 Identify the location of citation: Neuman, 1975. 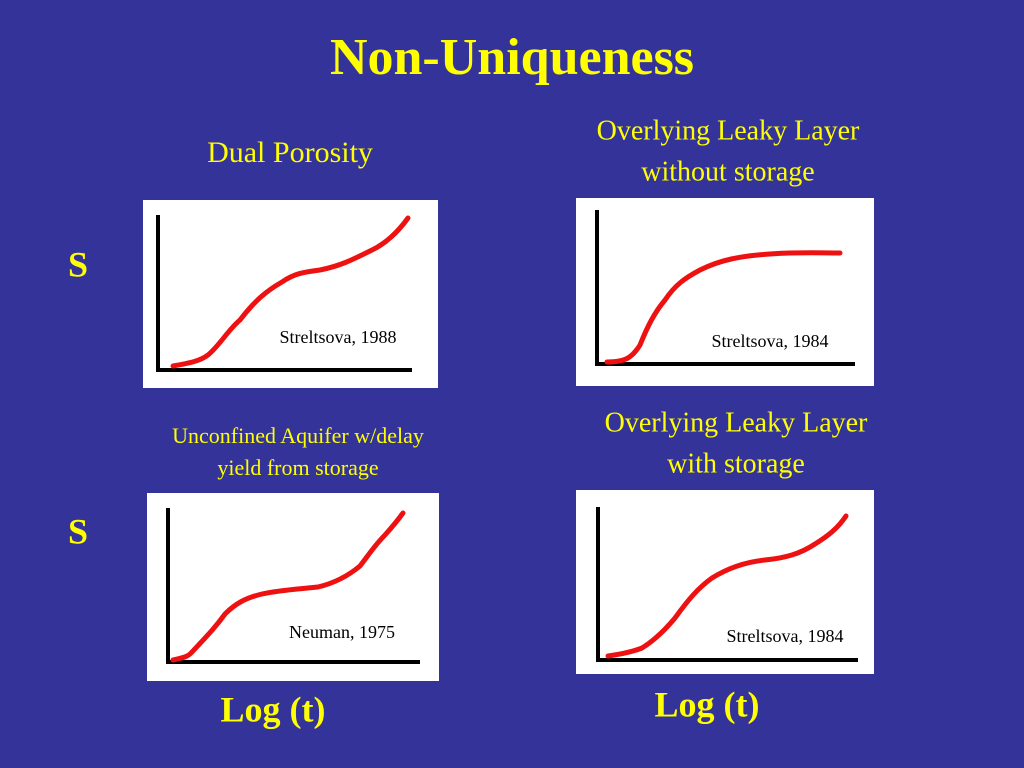
(342, 632).